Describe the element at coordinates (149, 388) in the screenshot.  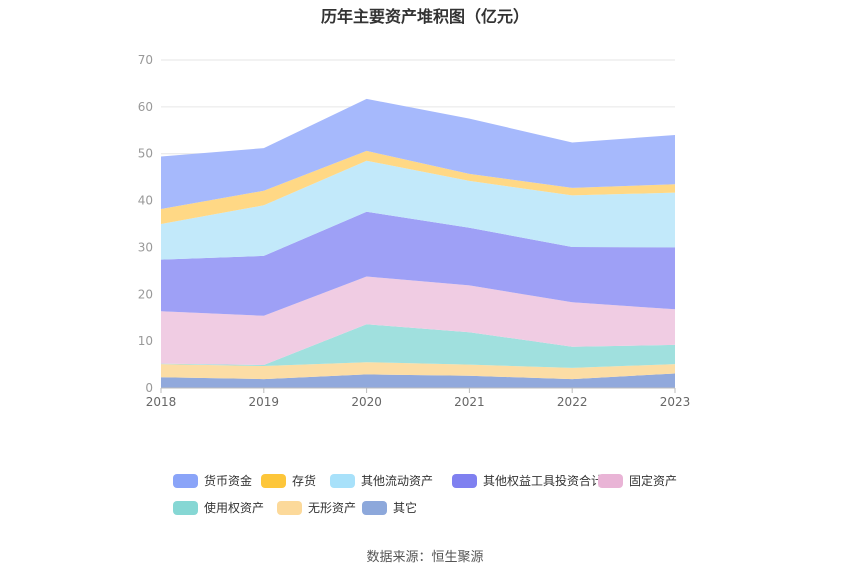
I see `y-tick-label: 0` at that location.